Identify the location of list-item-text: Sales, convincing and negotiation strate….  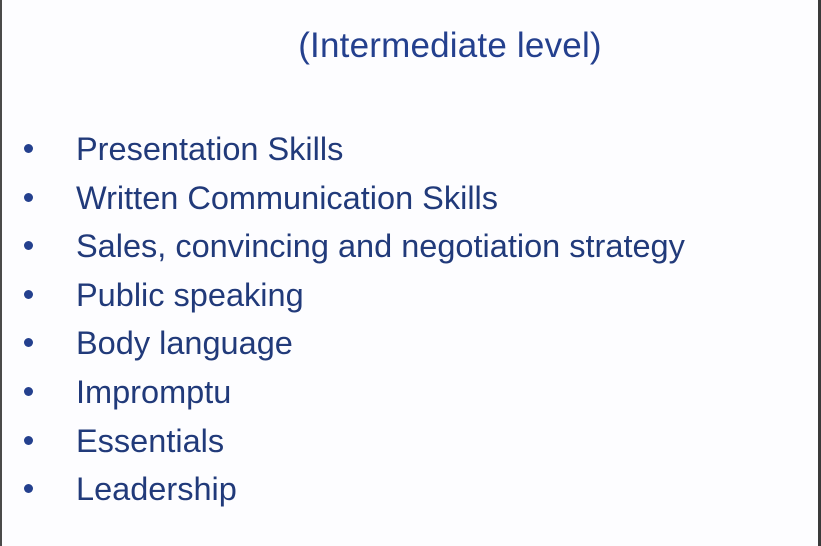
(380, 246).